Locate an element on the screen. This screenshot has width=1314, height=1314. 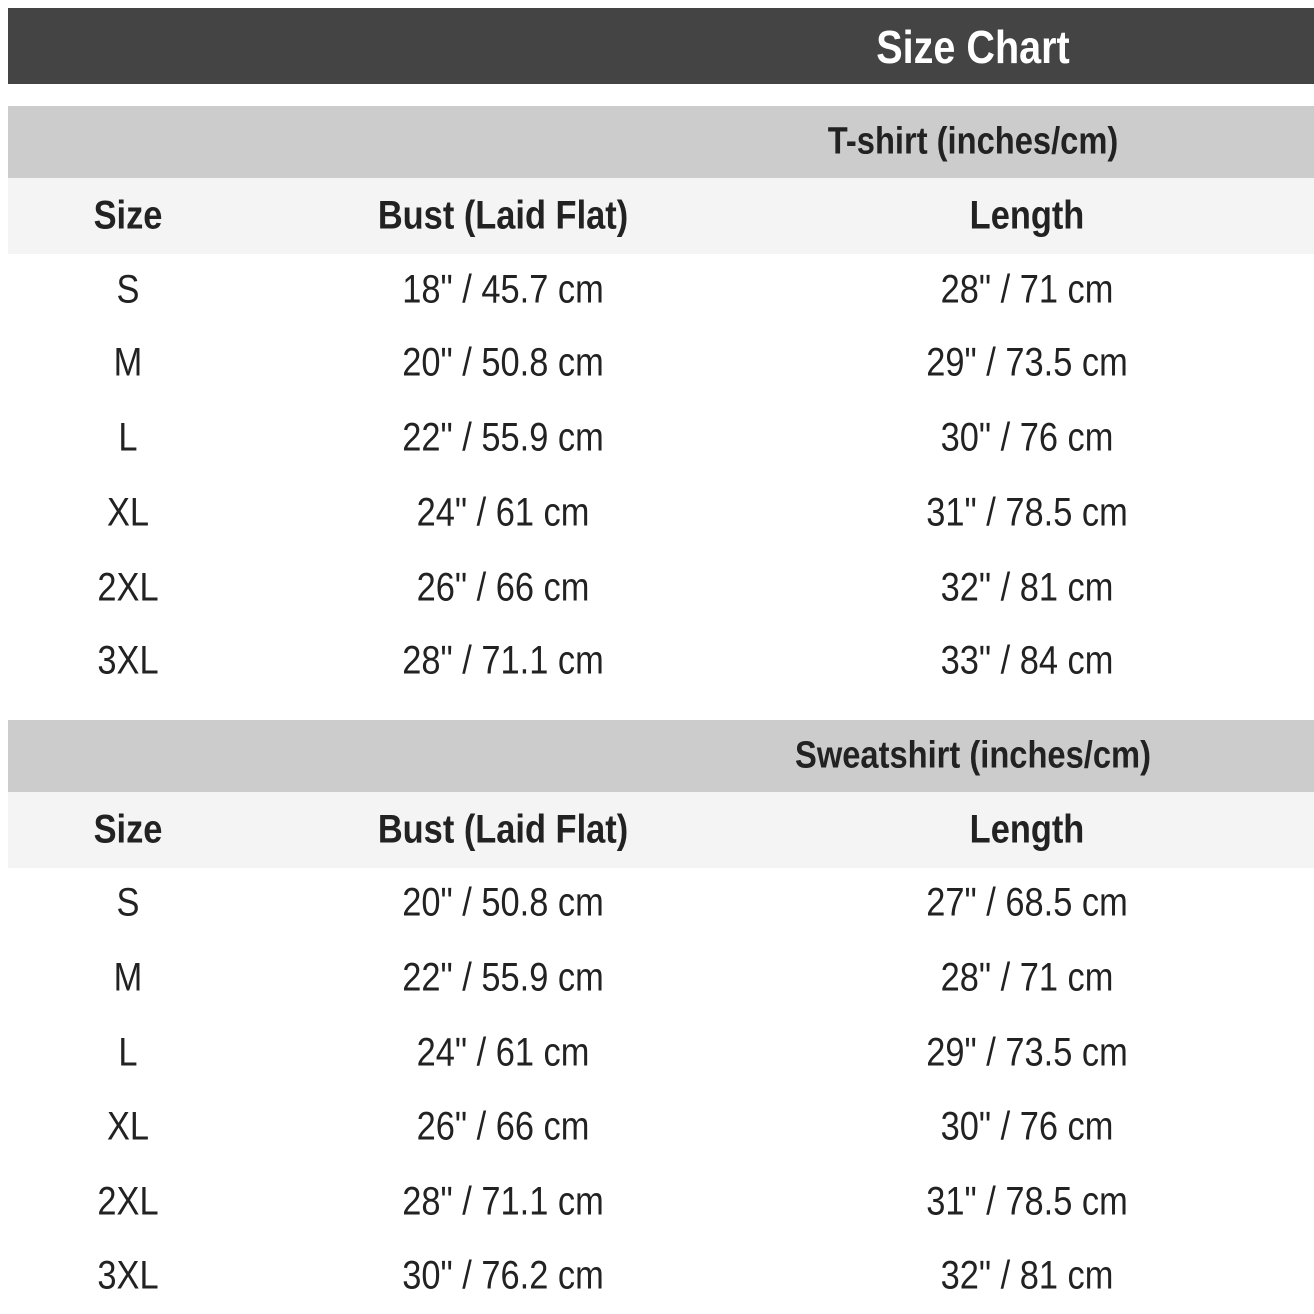
section-title: T-shirt (inches/cm) is located at coordinates (973, 141).